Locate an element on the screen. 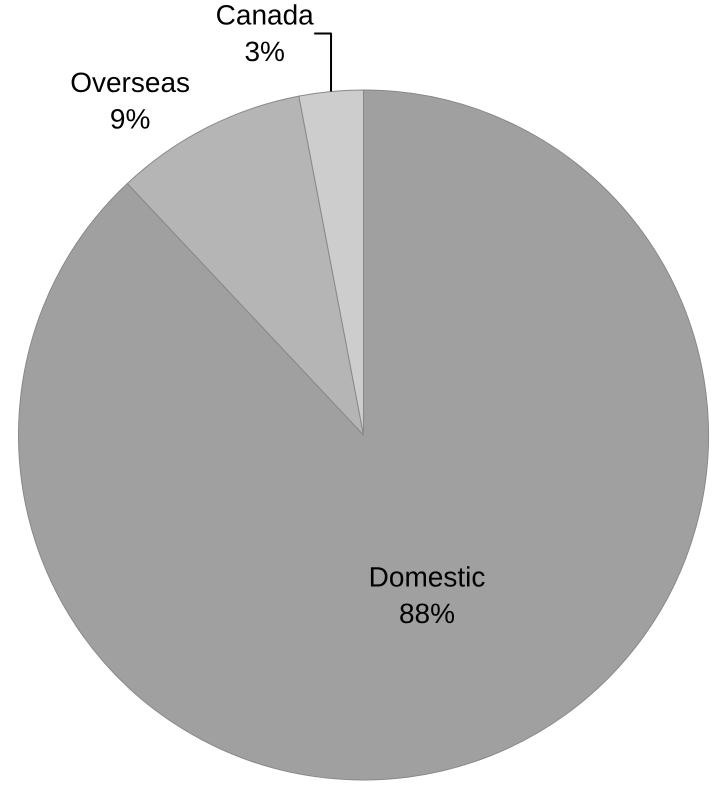  slice-label: Overseas is located at coordinates (130, 82).